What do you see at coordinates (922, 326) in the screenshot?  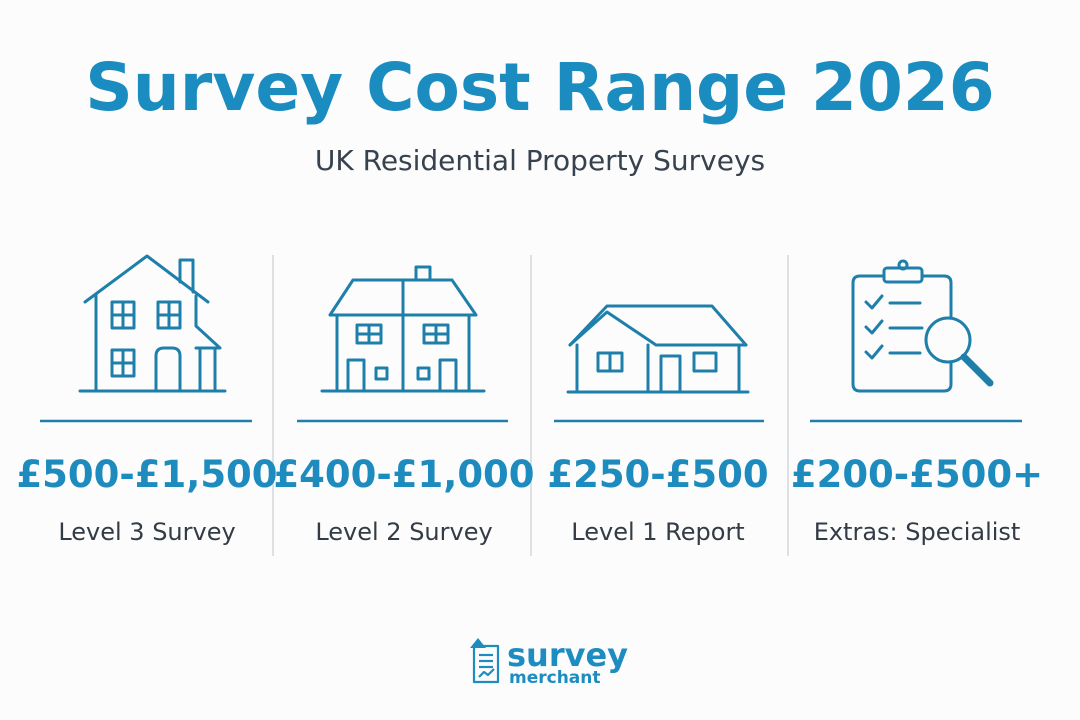 I see `clipboard-icon` at bounding box center [922, 326].